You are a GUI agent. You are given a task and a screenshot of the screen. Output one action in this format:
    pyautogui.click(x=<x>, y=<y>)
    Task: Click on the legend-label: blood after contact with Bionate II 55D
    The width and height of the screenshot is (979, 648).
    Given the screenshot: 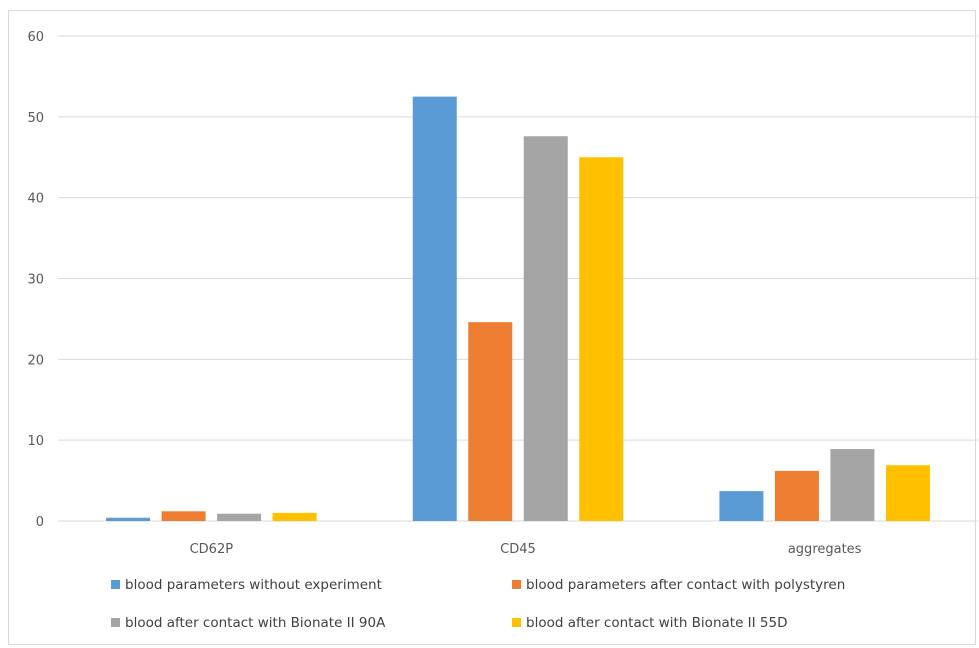 What is the action you would take?
    pyautogui.click(x=657, y=623)
    